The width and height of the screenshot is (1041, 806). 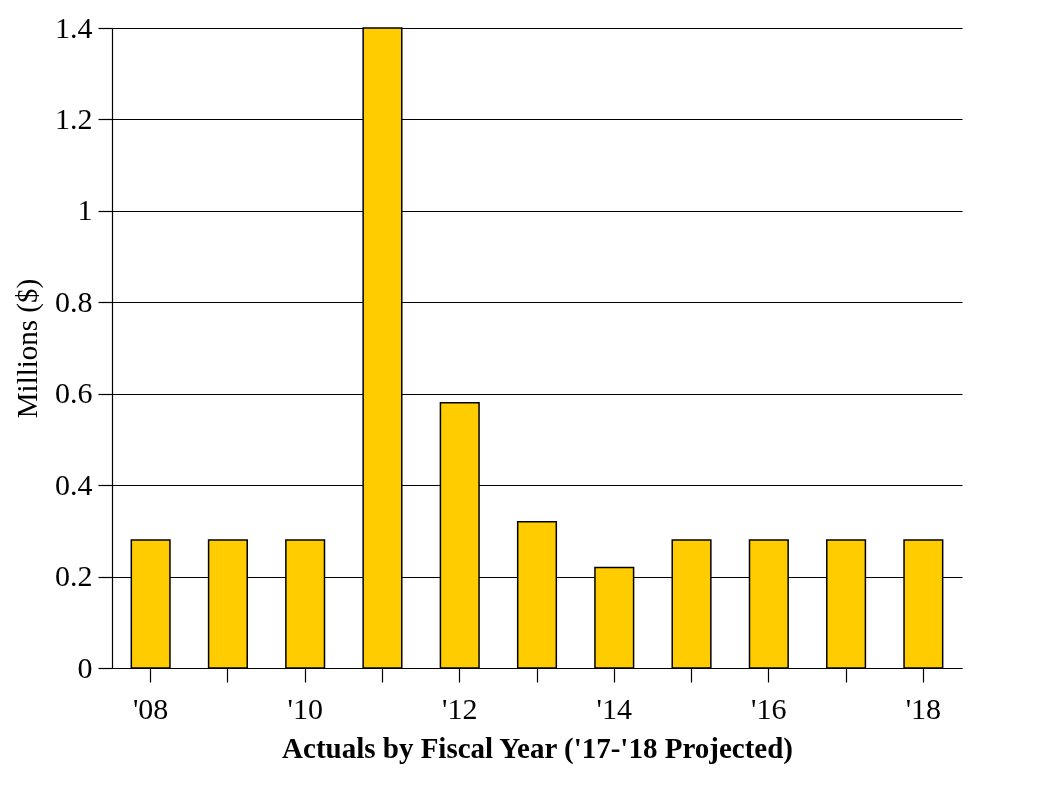 I want to click on x-axis-title: Actuals by Fiscal Year ('17-'18 Projected), so click(x=537, y=748).